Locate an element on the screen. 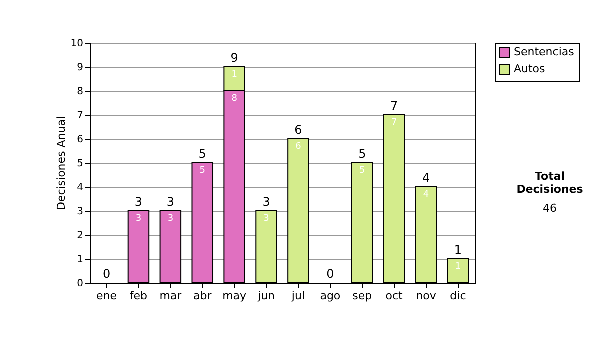  y-tick-label: 4 is located at coordinates (80, 188).